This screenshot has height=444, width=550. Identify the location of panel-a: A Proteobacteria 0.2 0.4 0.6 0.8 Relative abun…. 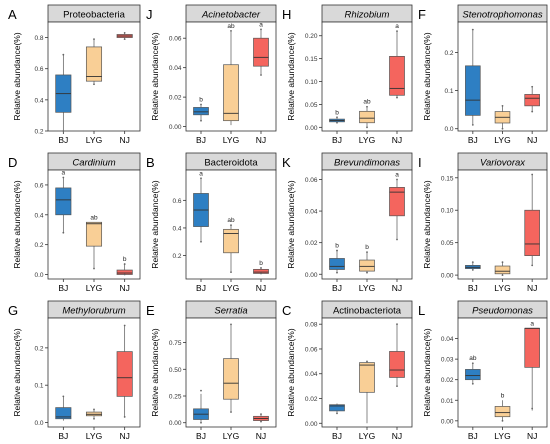
(74, 74).